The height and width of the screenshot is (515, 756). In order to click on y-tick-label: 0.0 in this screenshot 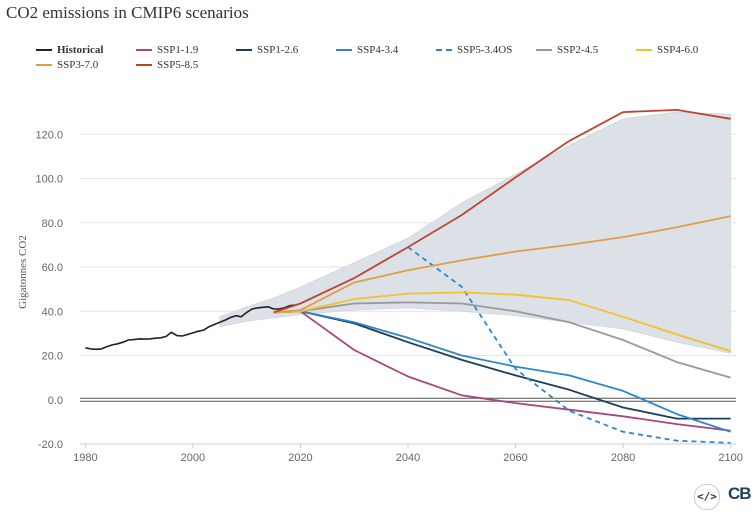, I will do `click(55, 401)`.